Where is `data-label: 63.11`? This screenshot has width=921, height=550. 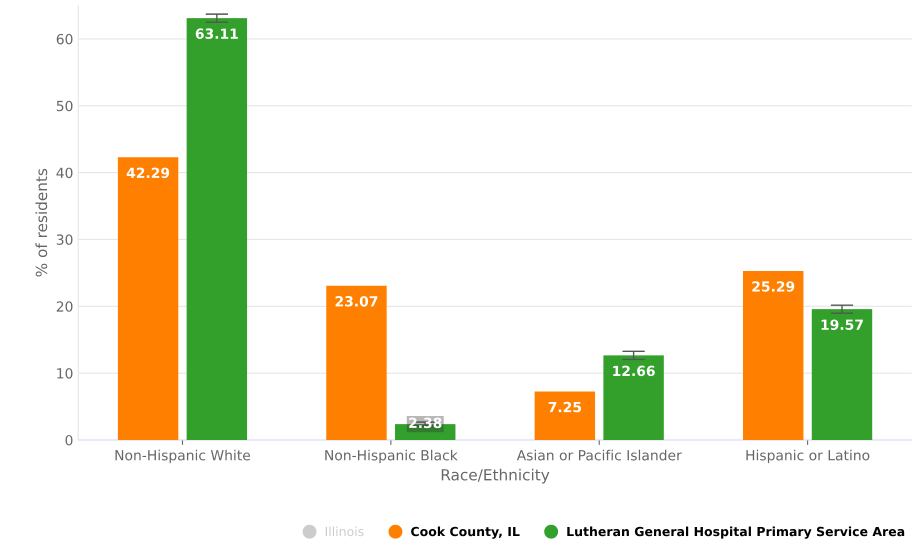 data-label: 63.11 is located at coordinates (217, 33).